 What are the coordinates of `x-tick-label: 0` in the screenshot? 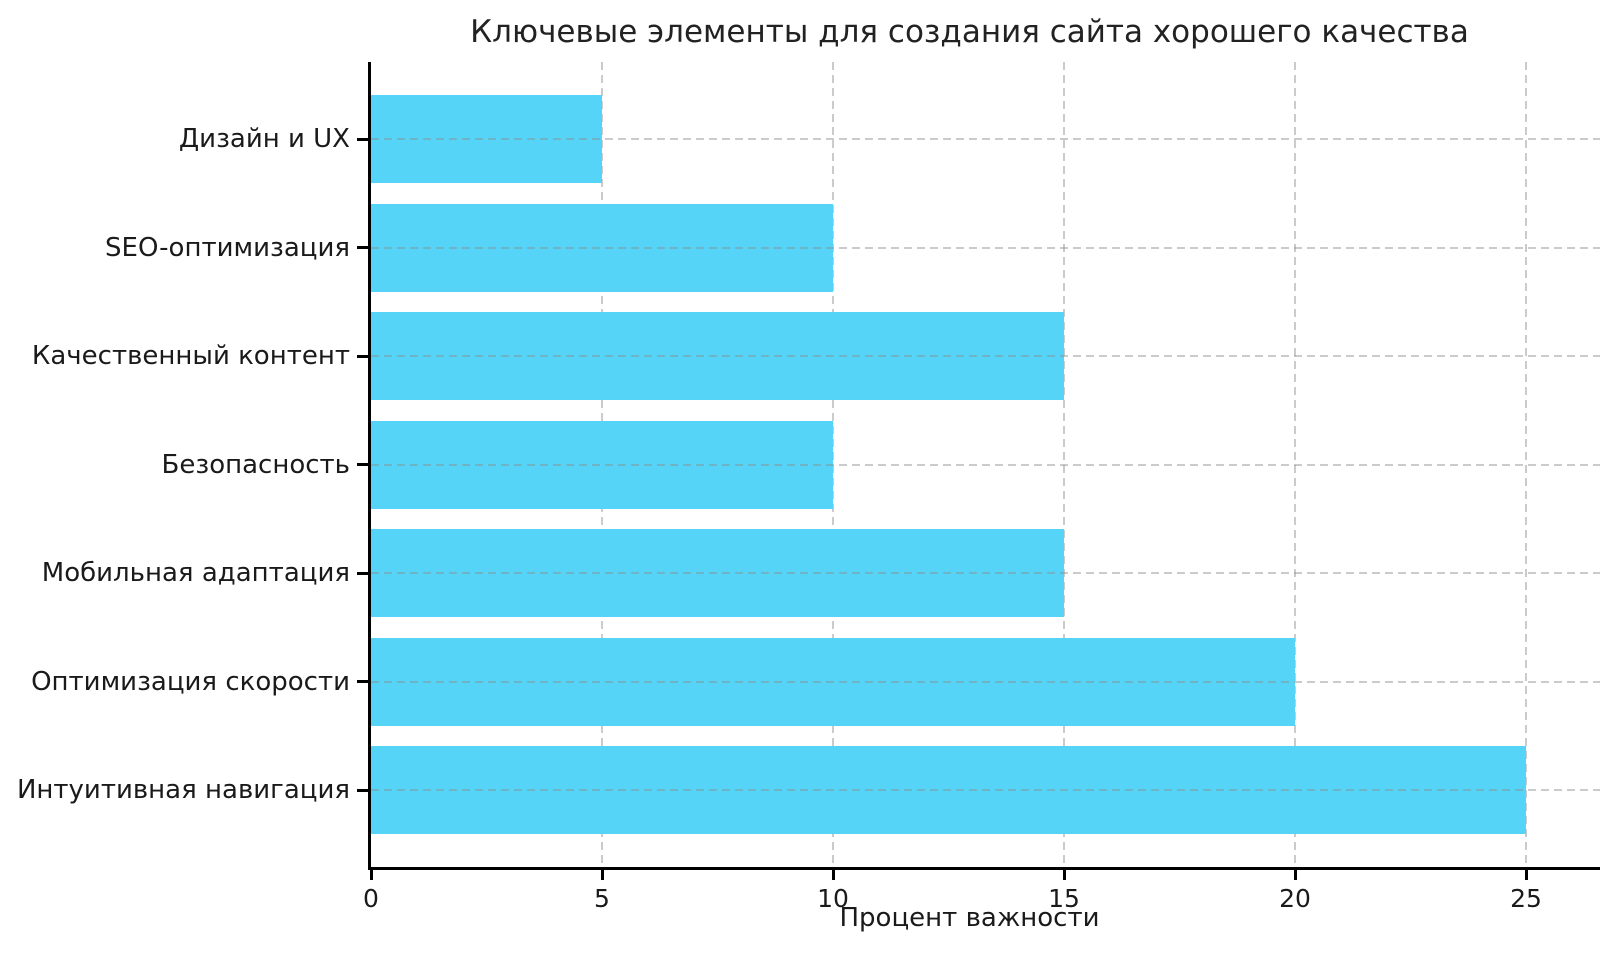 It's located at (371, 898).